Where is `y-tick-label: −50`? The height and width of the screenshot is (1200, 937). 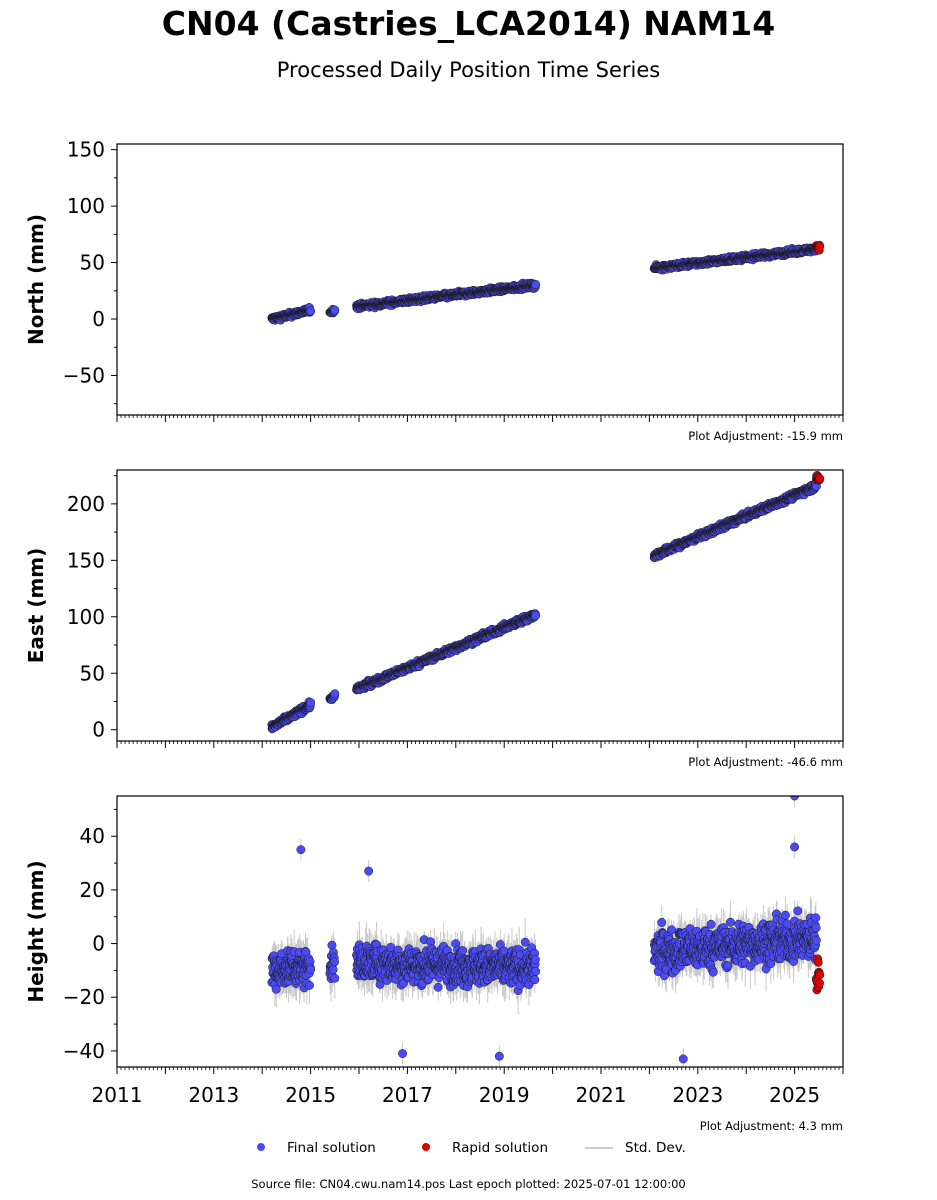
y-tick-label: −50 is located at coordinates (84, 375).